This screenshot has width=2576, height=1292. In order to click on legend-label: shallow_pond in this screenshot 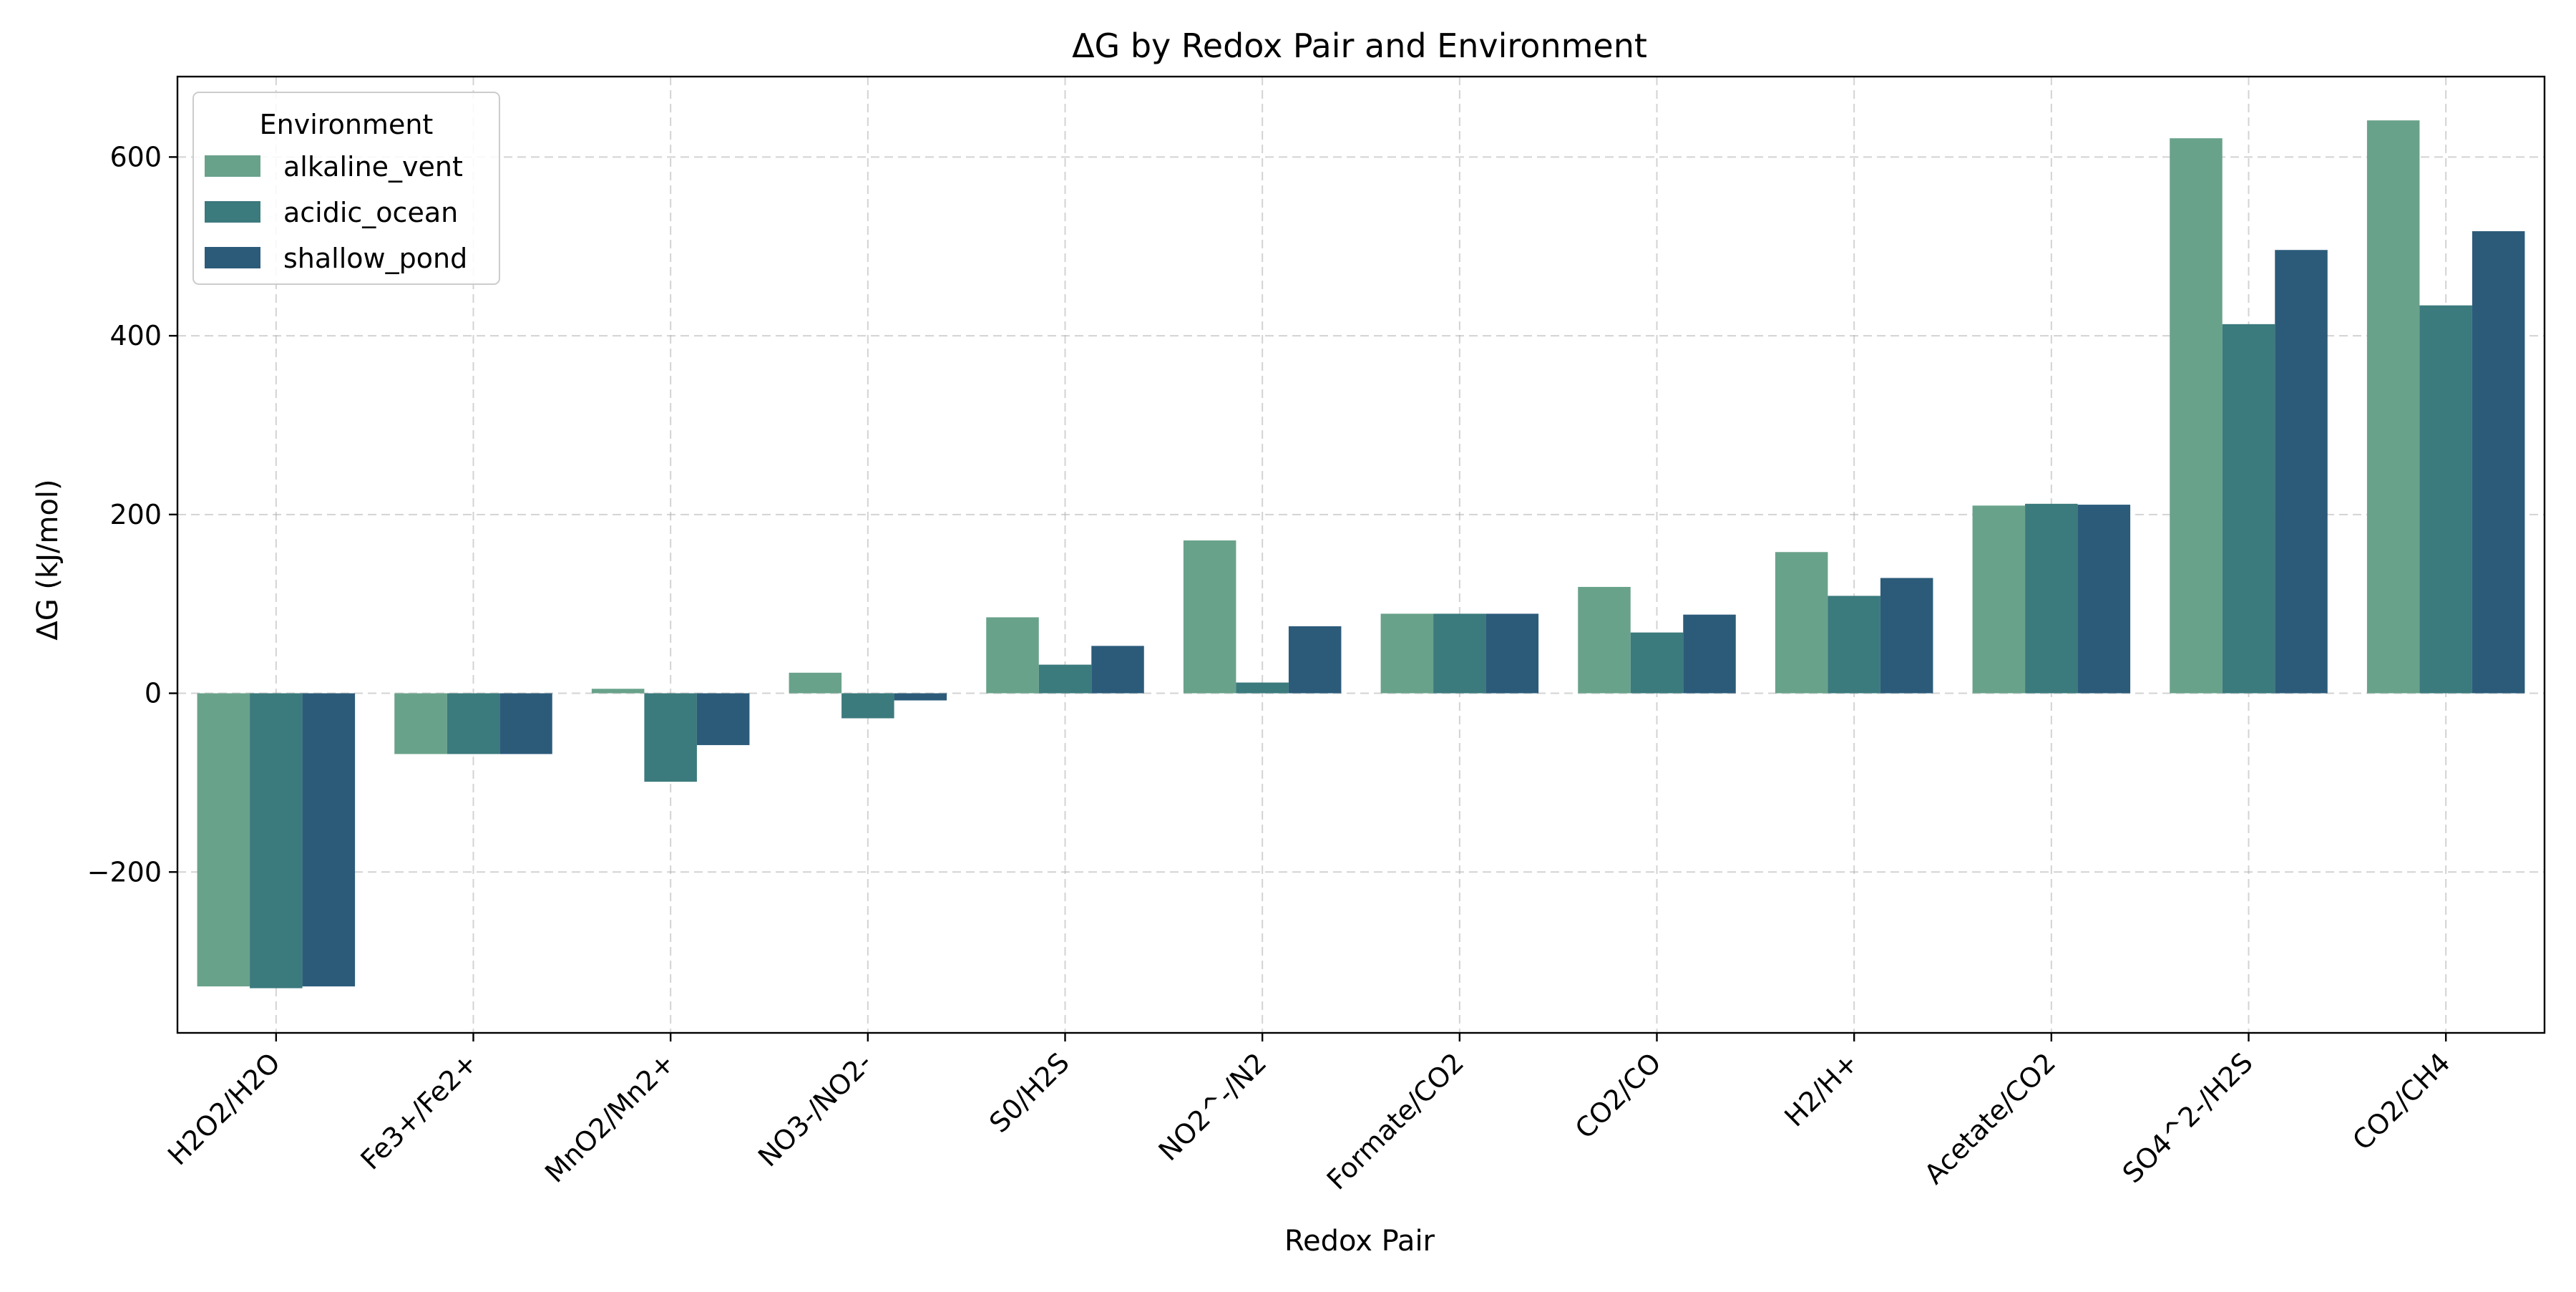, I will do `click(375, 258)`.